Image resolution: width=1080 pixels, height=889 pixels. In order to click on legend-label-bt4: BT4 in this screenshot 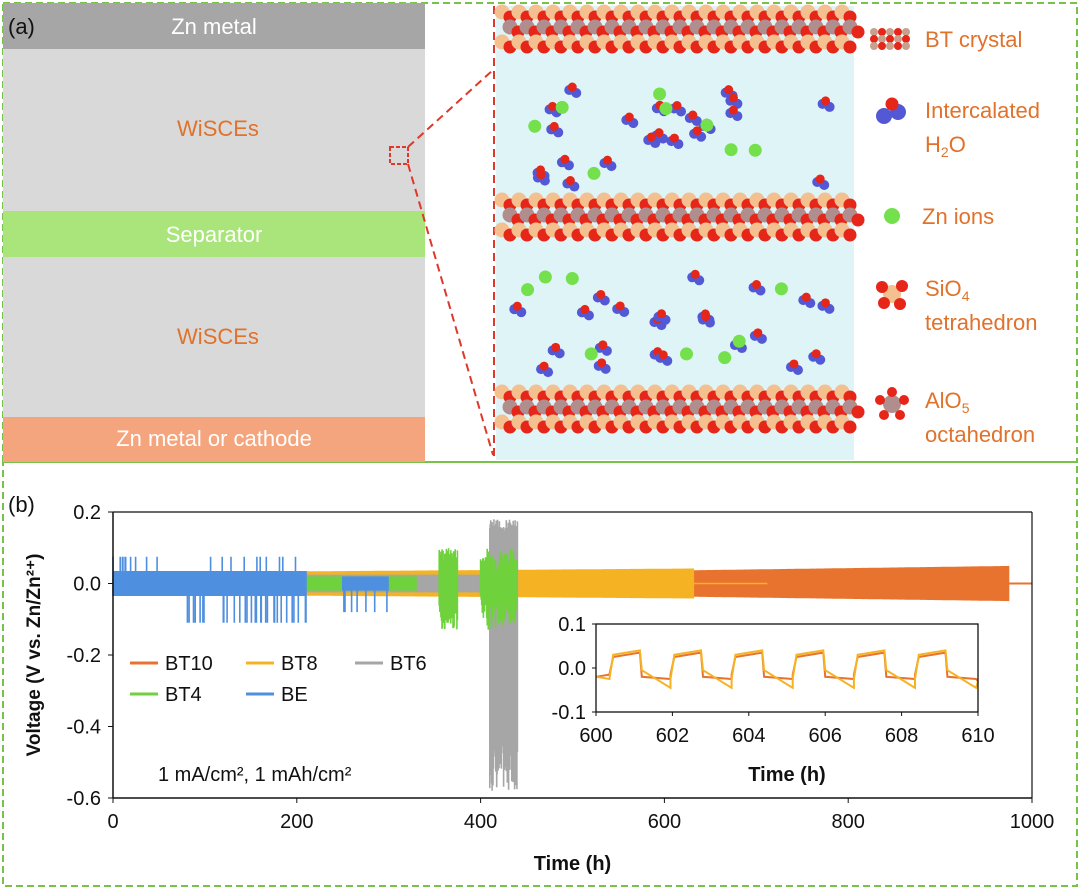, I will do `click(183, 695)`.